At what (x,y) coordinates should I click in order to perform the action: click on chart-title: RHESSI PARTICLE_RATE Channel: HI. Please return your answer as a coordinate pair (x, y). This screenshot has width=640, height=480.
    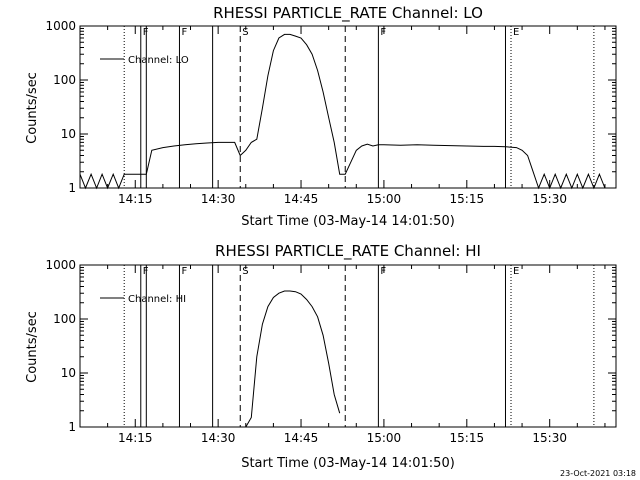
    Looking at the image, I should click on (348, 251).